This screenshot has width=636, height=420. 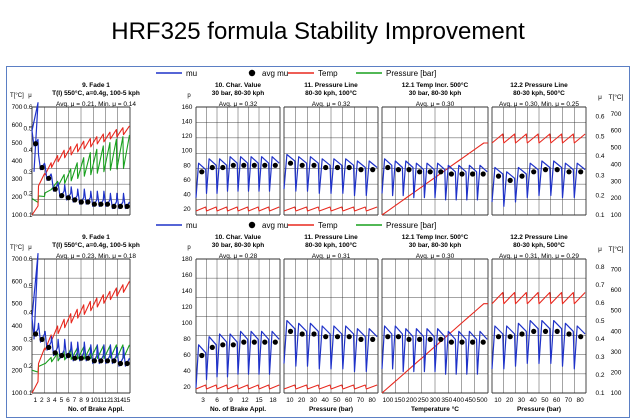 What do you see at coordinates (361, 400) in the screenshot?
I see `x-tick-label: 70` at bounding box center [361, 400].